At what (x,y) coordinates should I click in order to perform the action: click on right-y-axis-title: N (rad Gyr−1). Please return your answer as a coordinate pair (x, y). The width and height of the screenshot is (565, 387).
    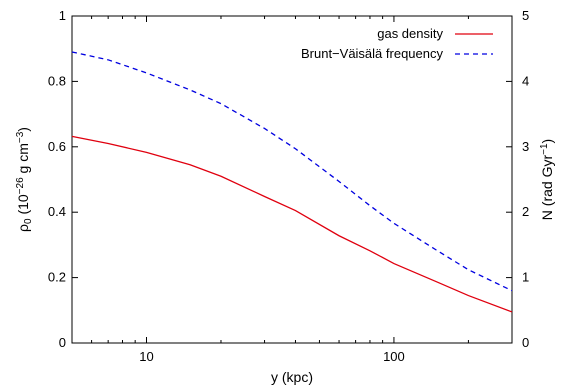
    Looking at the image, I should click on (547, 179).